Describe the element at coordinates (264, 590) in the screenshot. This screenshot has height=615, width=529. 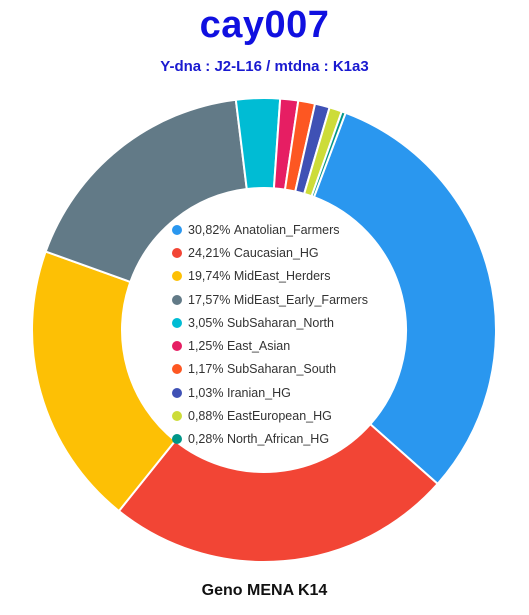
I see `chart-footer-label: Geno MENA K14` at that location.